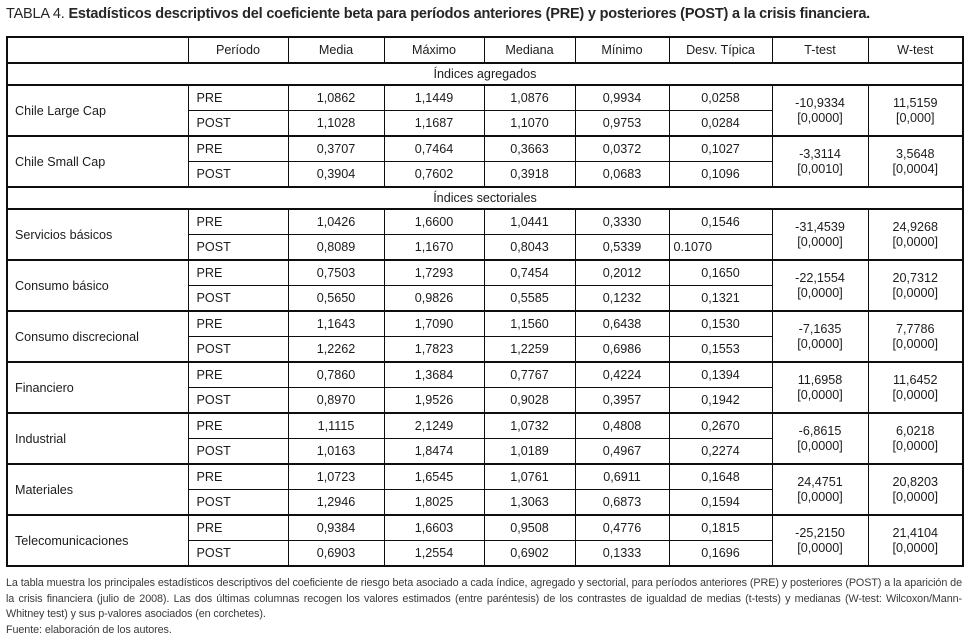  I want to click on desv-cell: 0,2274, so click(720, 452).